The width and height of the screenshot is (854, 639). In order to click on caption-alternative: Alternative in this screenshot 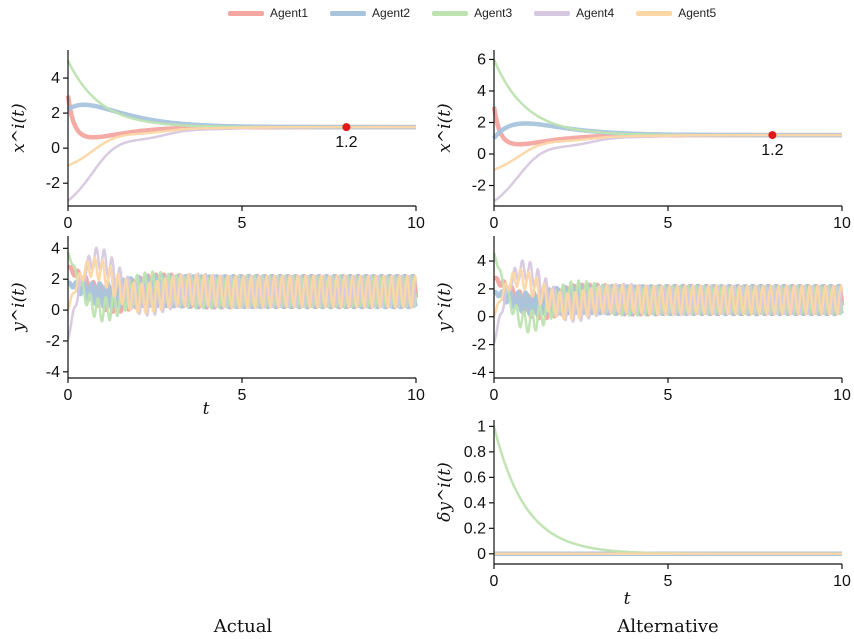, I will do `click(667, 626)`.